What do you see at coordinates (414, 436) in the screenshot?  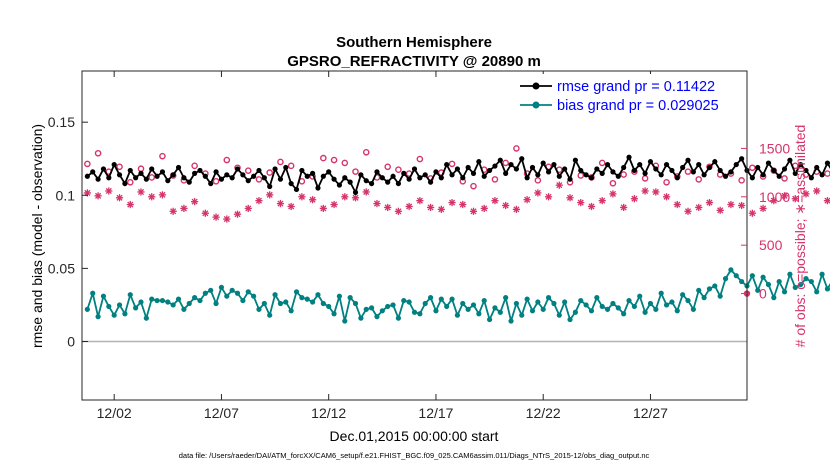 I see `x-axis-label: Dec.01,2015 00:00:00 start` at bounding box center [414, 436].